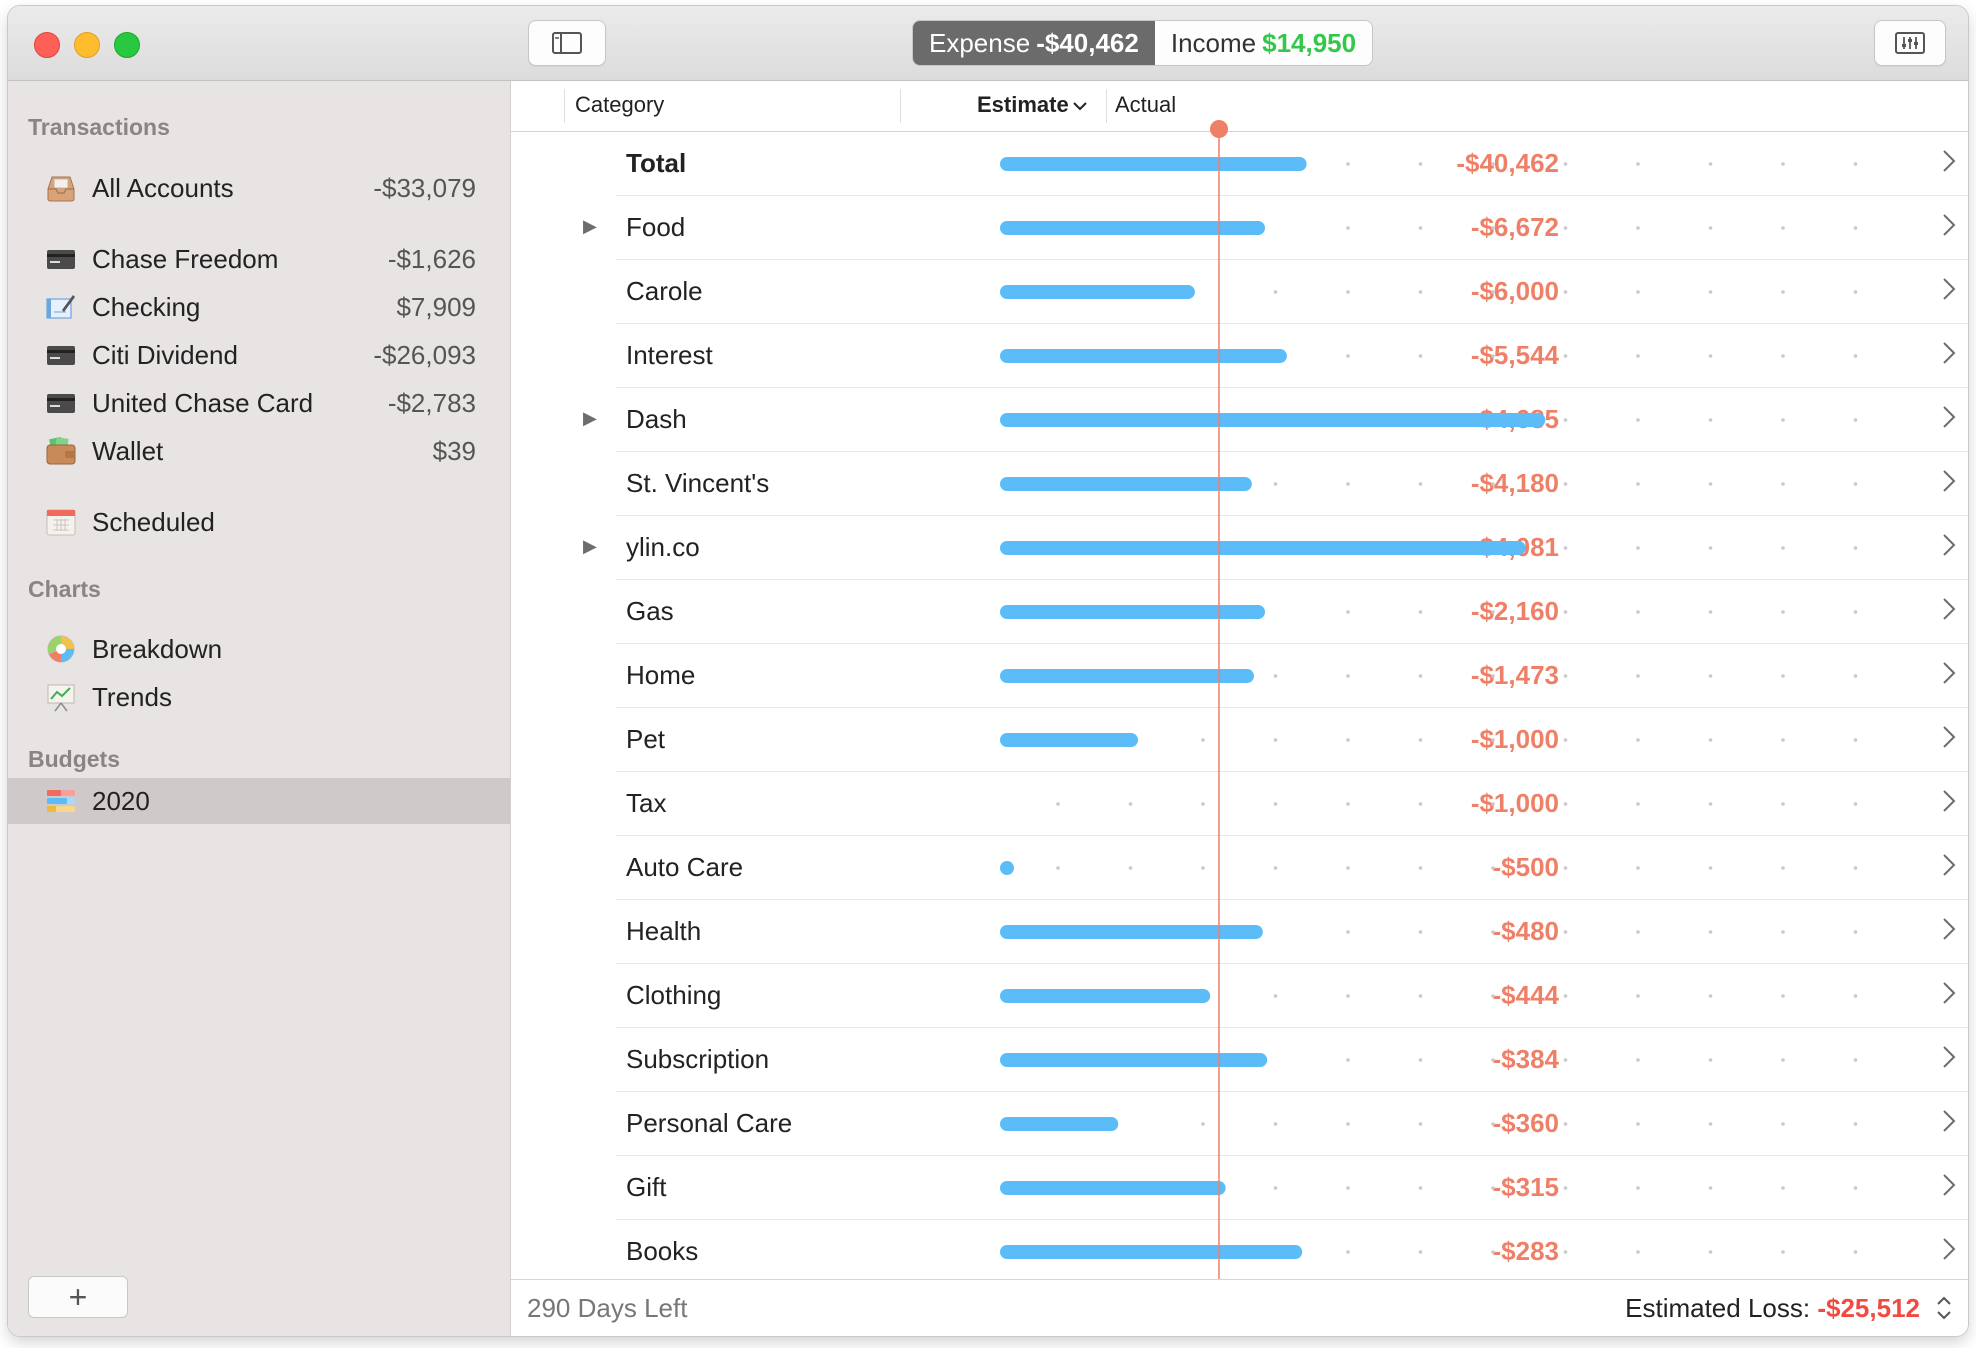 The height and width of the screenshot is (1348, 1976). What do you see at coordinates (203, 402) in the screenshot?
I see `sidebar-item-label: United Chase Card` at bounding box center [203, 402].